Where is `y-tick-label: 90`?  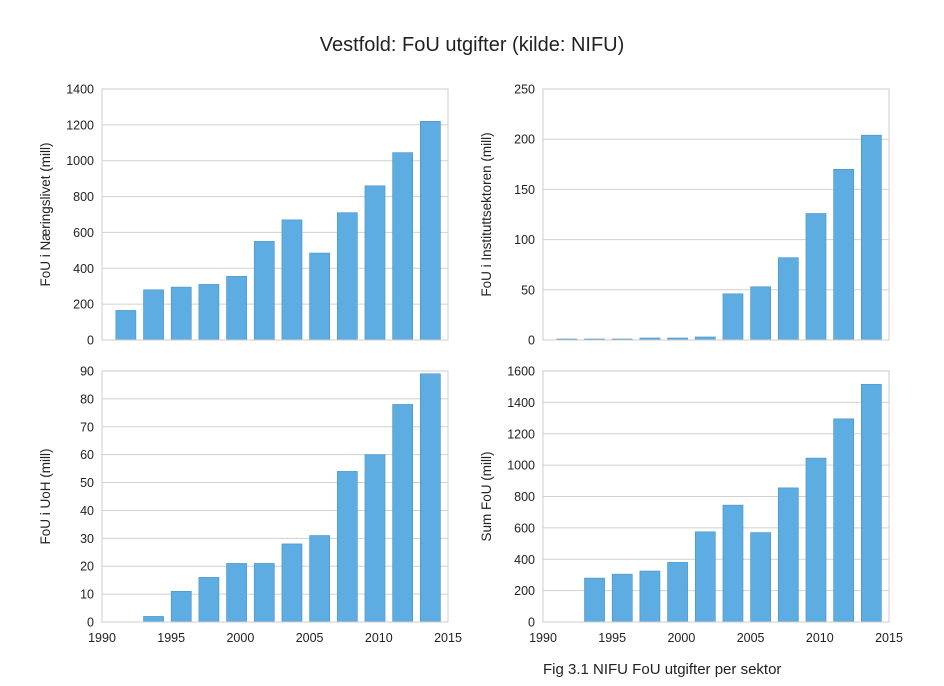
y-tick-label: 90 is located at coordinates (87, 372).